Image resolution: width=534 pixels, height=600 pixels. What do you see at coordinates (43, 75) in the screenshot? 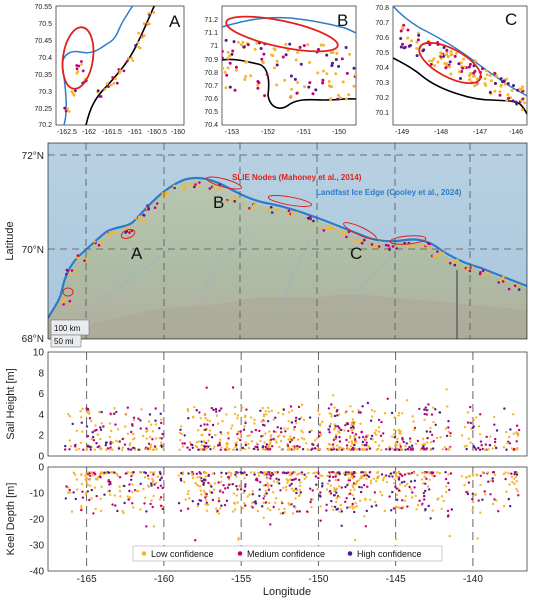
I see `panel-a-ytick: 70.35` at bounding box center [43, 75].